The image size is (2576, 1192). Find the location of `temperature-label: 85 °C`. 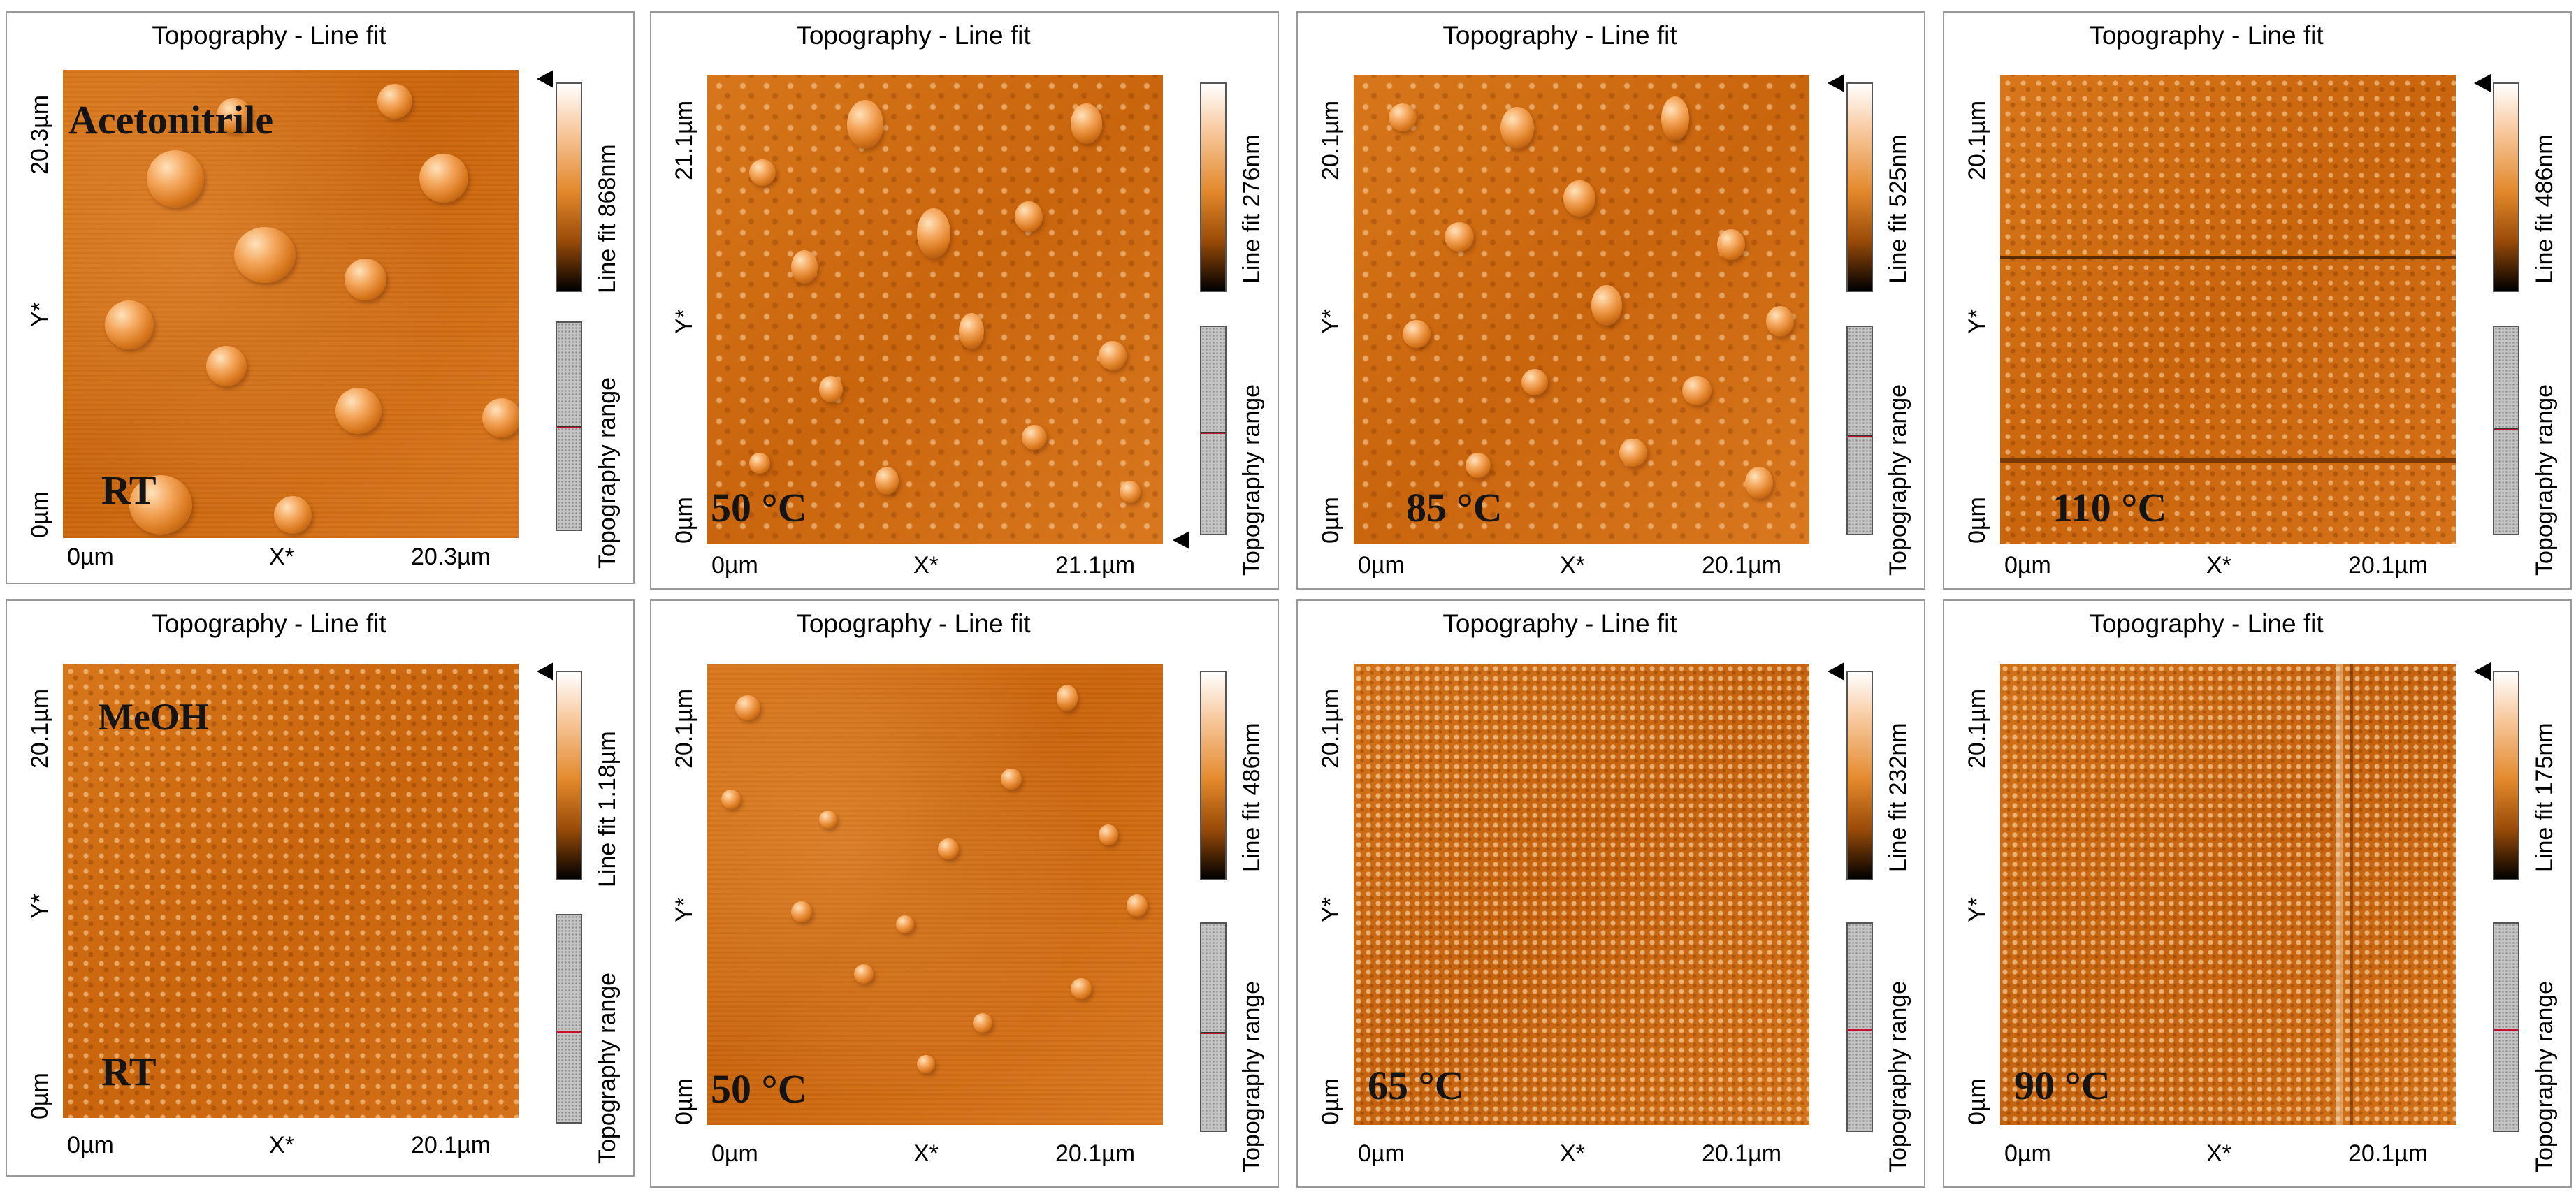

temperature-label: 85 °C is located at coordinates (1455, 507).